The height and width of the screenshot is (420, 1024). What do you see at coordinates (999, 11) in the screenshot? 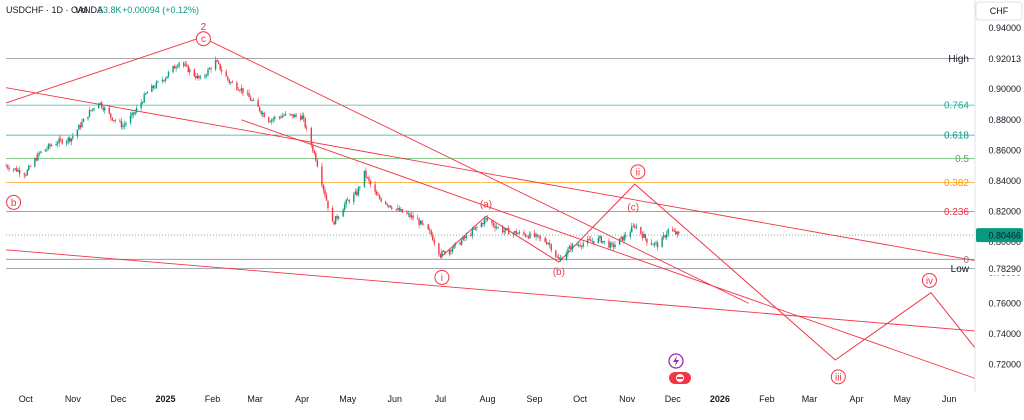
I see `currency-box` at bounding box center [999, 11].